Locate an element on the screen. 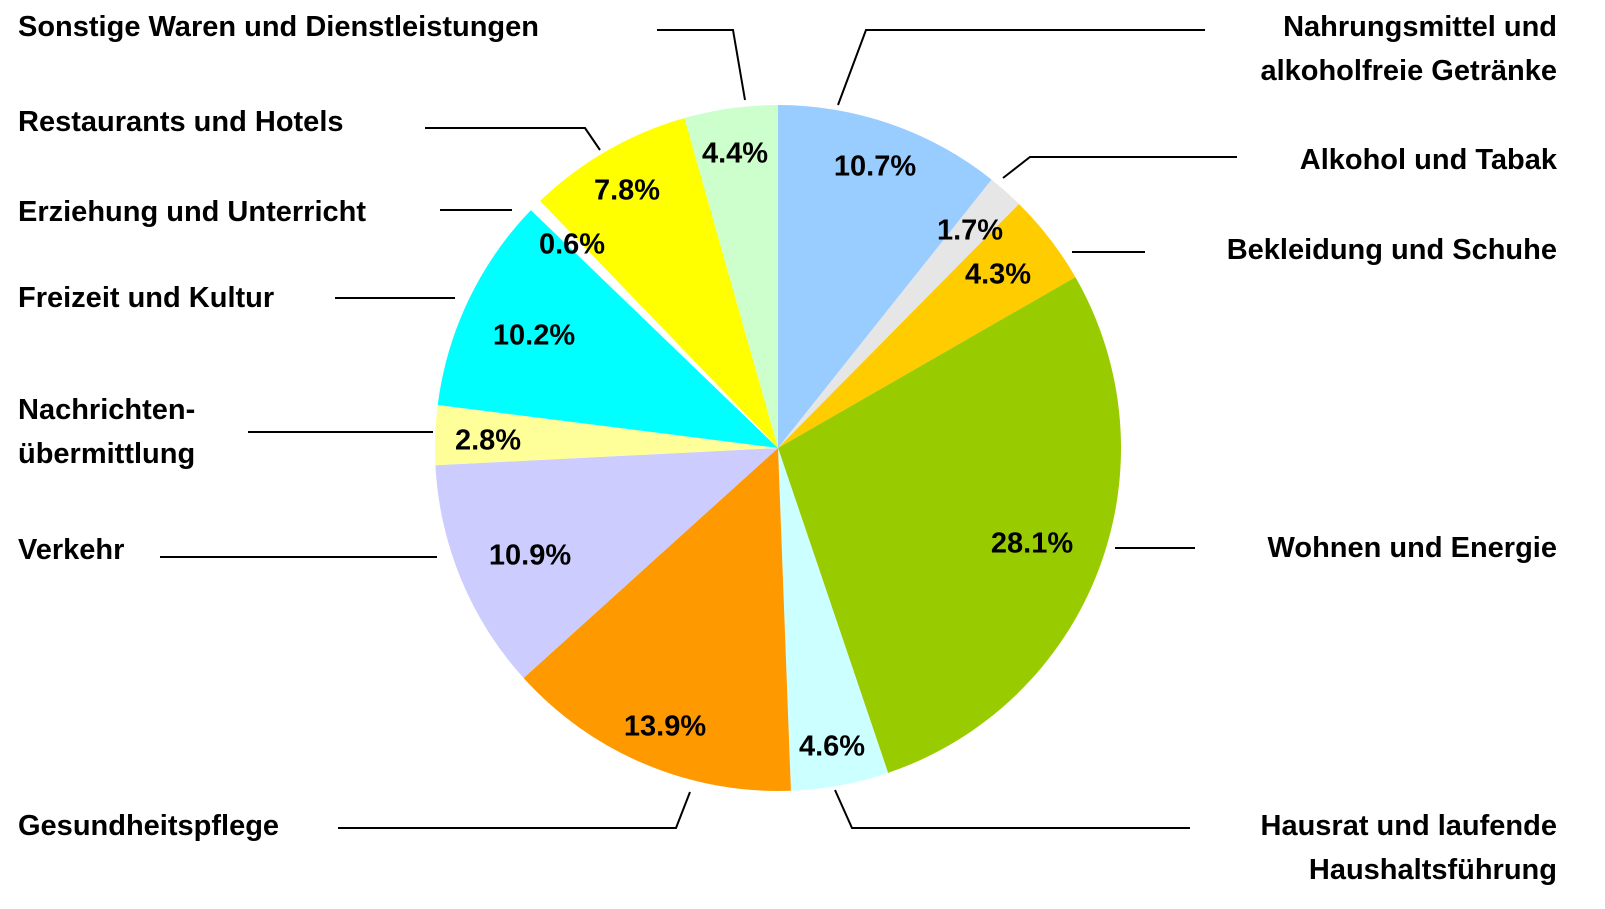  value-label: 1.7% is located at coordinates (970, 231).